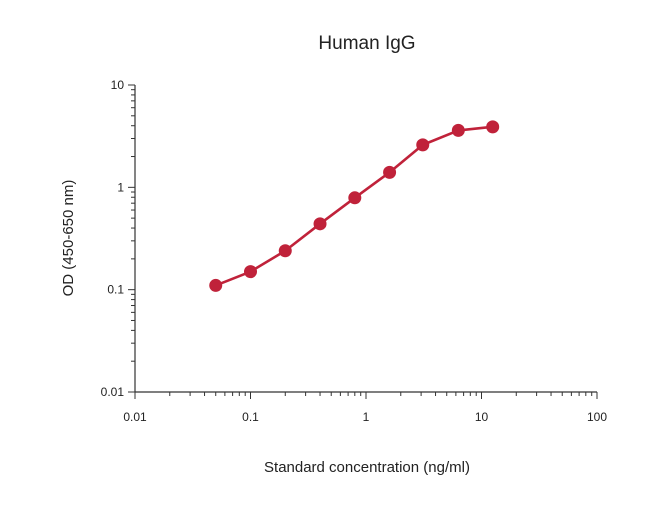  I want to click on series-line, so click(354, 206).